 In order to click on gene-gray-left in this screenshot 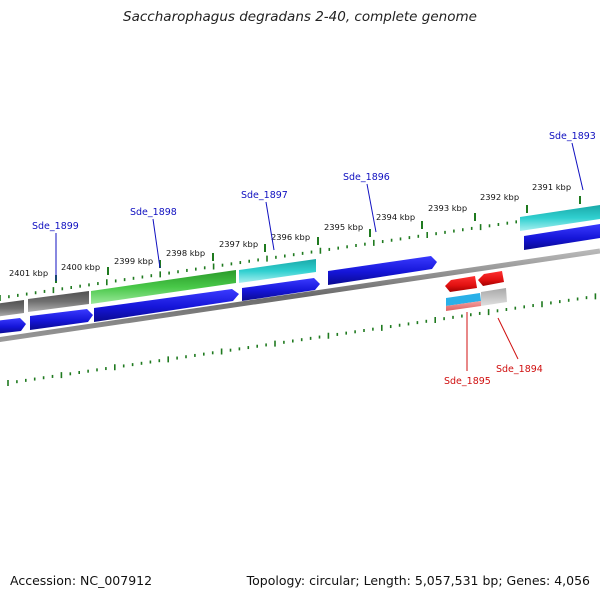, I will do `click(12, 308)`.